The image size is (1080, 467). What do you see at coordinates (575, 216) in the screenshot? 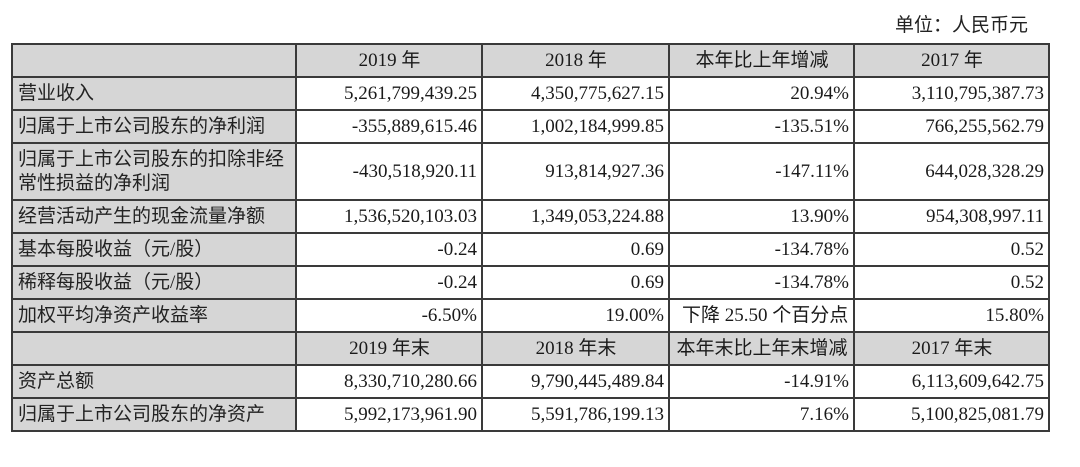
I see `cell-2018: 1,349,053,224.88` at bounding box center [575, 216].